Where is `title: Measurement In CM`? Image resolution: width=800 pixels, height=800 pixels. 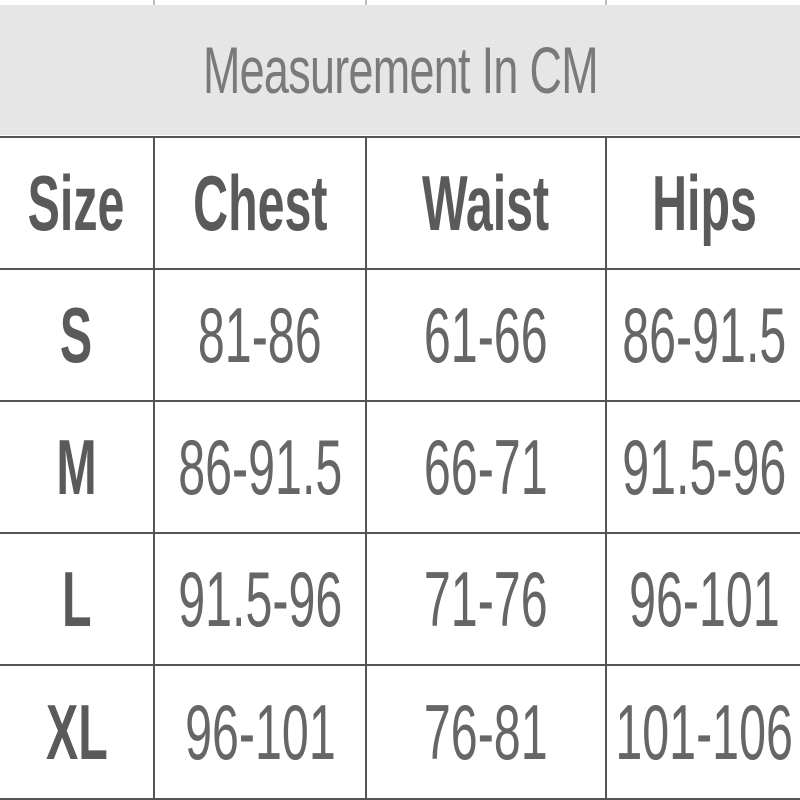 title: Measurement In CM is located at coordinates (400, 70).